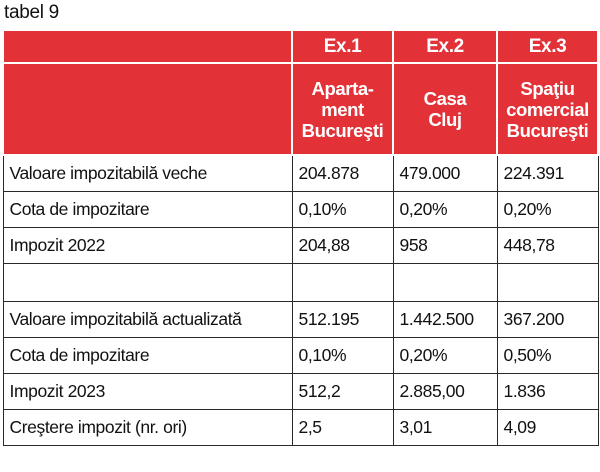  Describe the element at coordinates (147, 427) in the screenshot. I see `row-label: Creştere impozit (nr. ori)` at that location.